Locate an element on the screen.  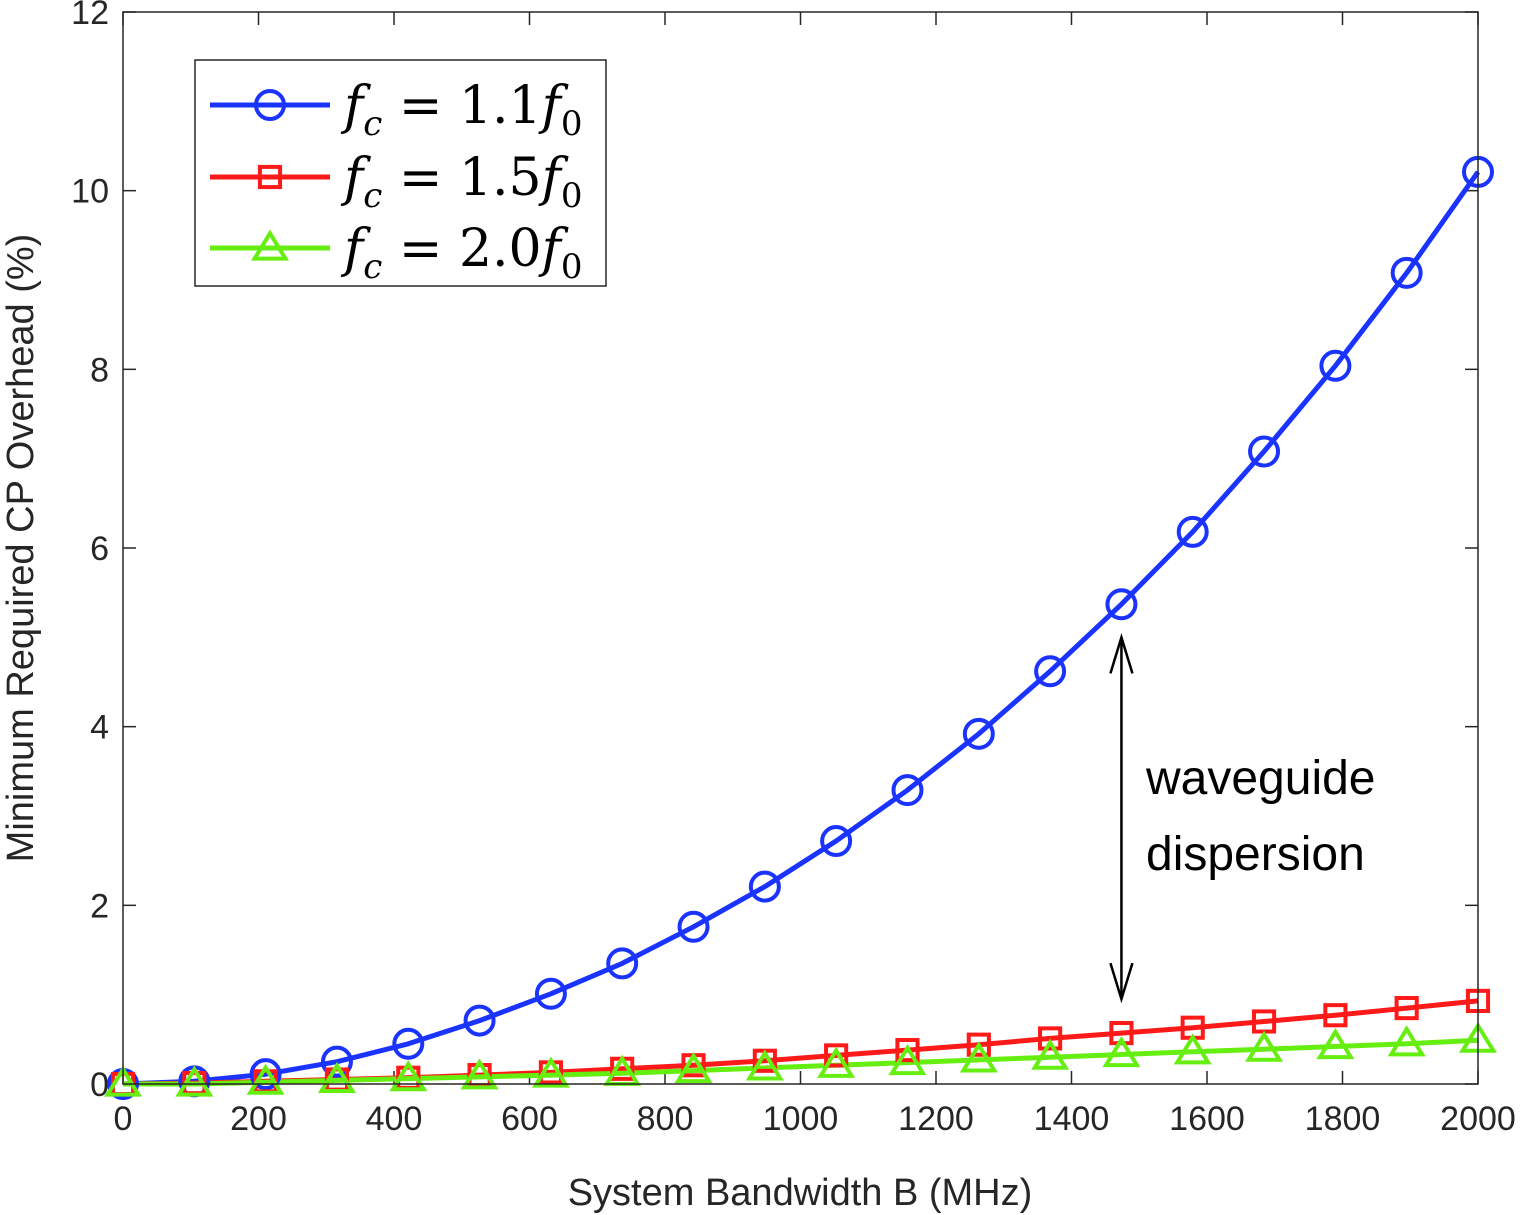
y-tick-label-1: 2 is located at coordinates (99, 906).